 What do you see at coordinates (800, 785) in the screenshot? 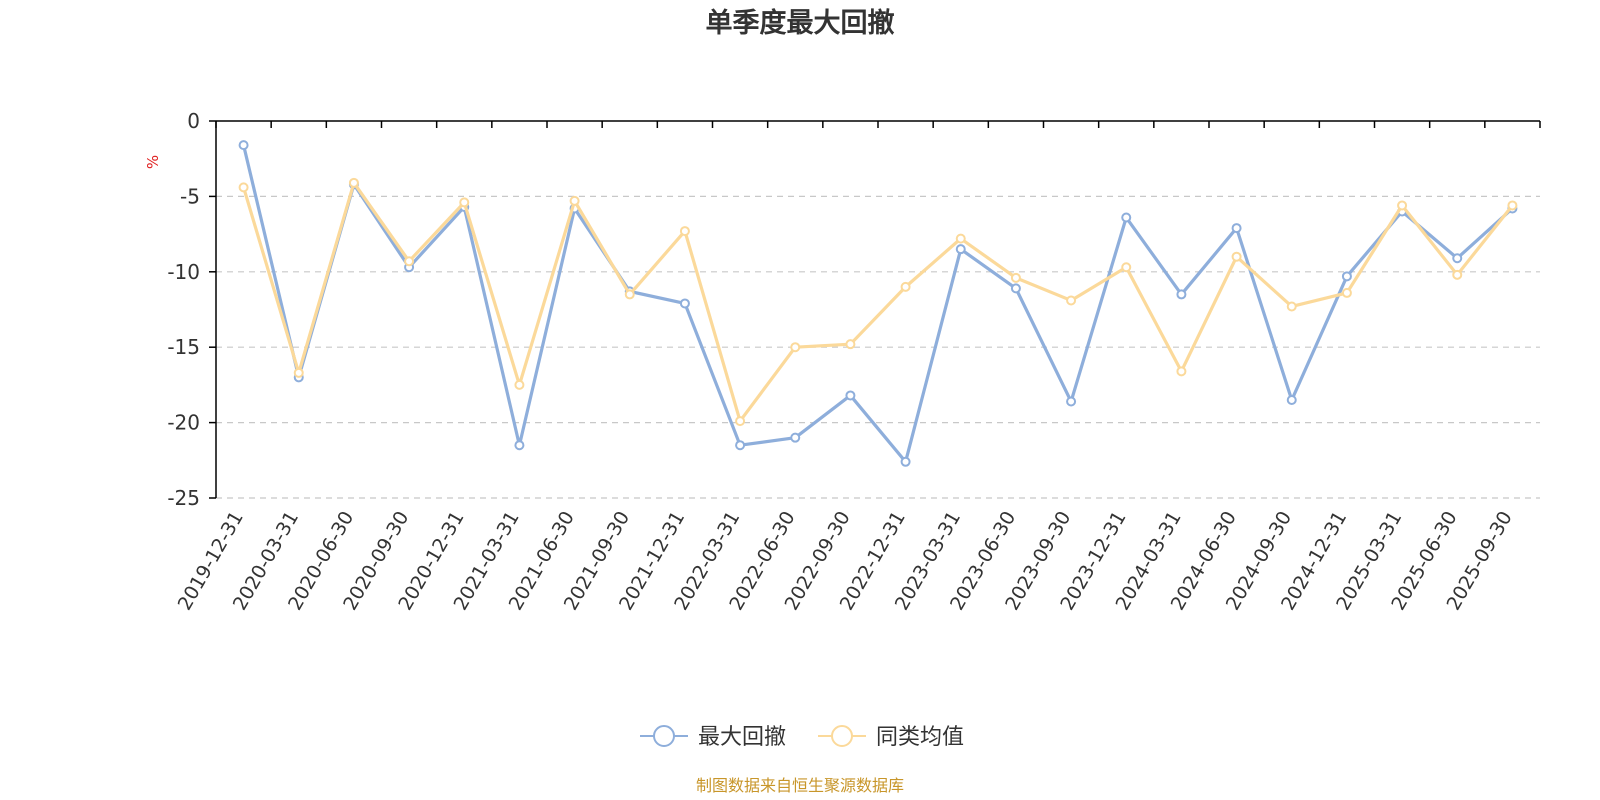
I see `source-note: 制图数据来自恒生聚源数据库` at bounding box center [800, 785].